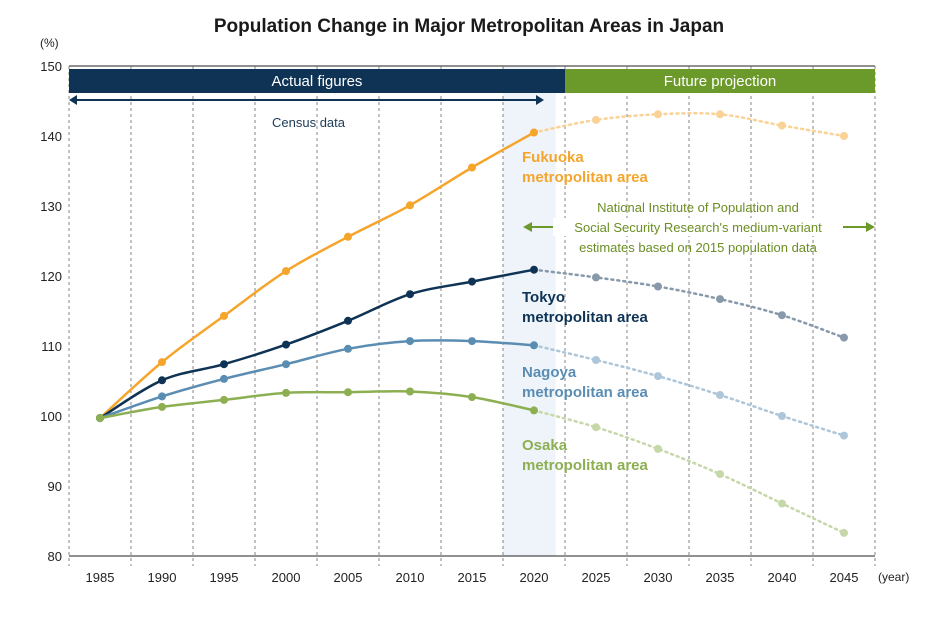 The image size is (949, 624). Describe the element at coordinates (720, 577) in the screenshot. I see `x-tick-label: 2035` at that location.